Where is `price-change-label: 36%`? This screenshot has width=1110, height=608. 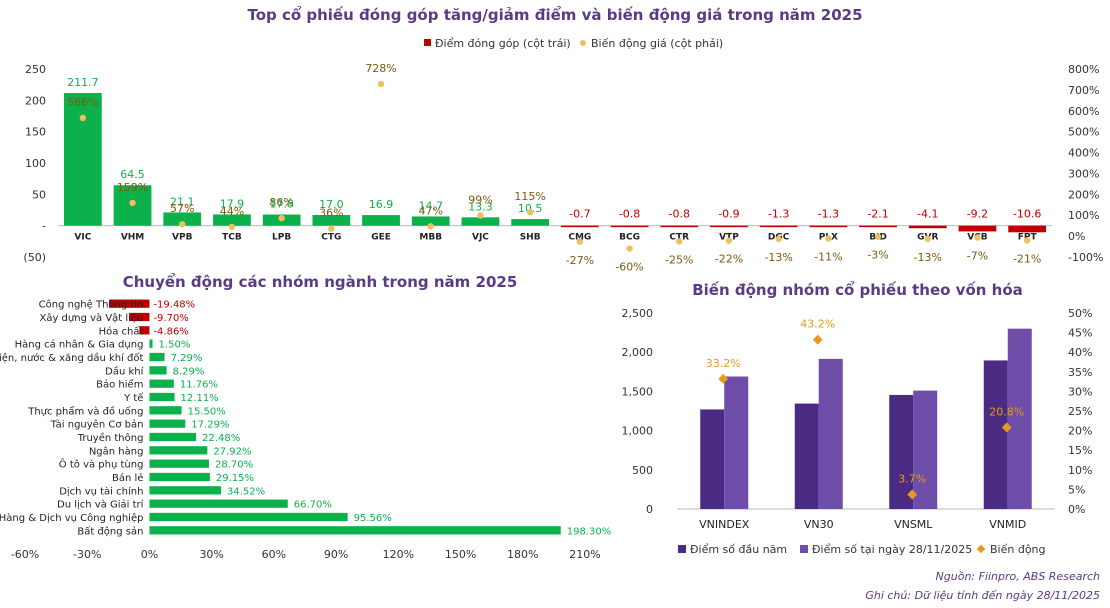 price-change-label: 36% is located at coordinates (331, 213).